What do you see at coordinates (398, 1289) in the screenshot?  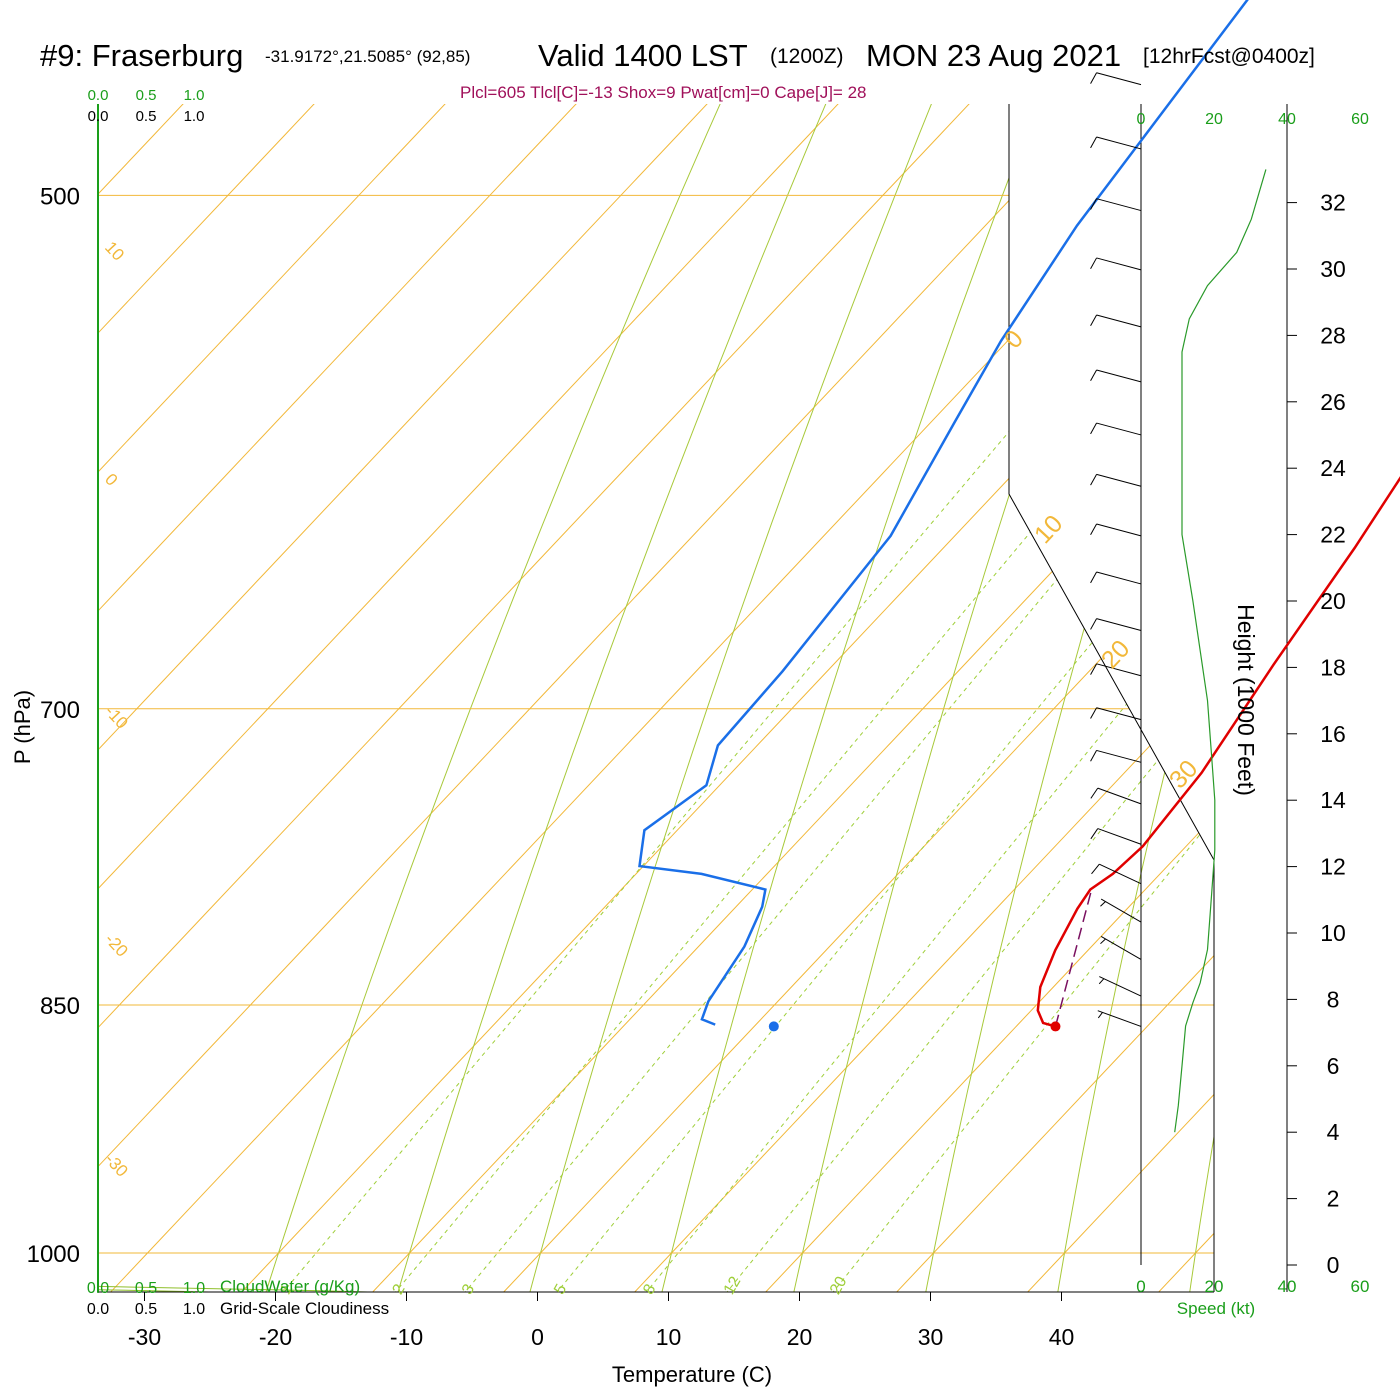 I see `mixing-ratio-label: 2` at bounding box center [398, 1289].